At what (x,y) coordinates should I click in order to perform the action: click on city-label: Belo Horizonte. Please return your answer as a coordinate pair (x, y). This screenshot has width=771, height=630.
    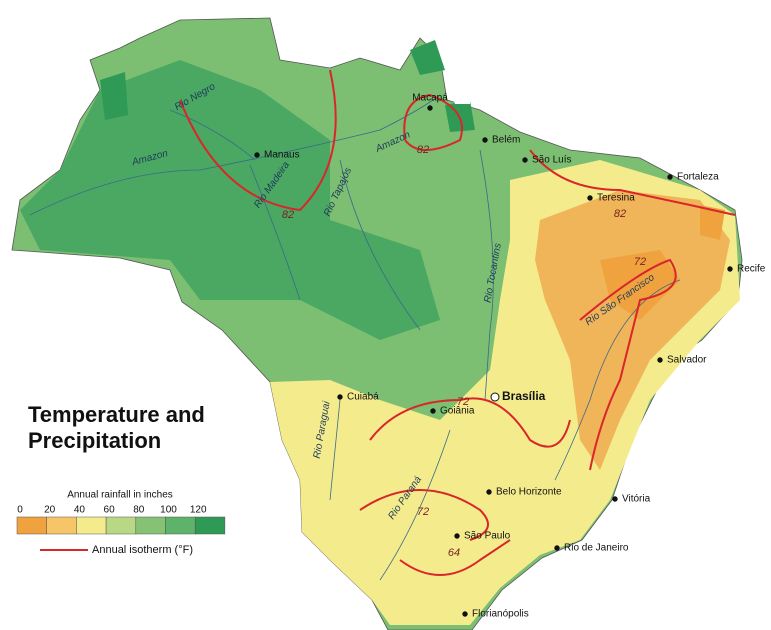
    Looking at the image, I should click on (529, 492).